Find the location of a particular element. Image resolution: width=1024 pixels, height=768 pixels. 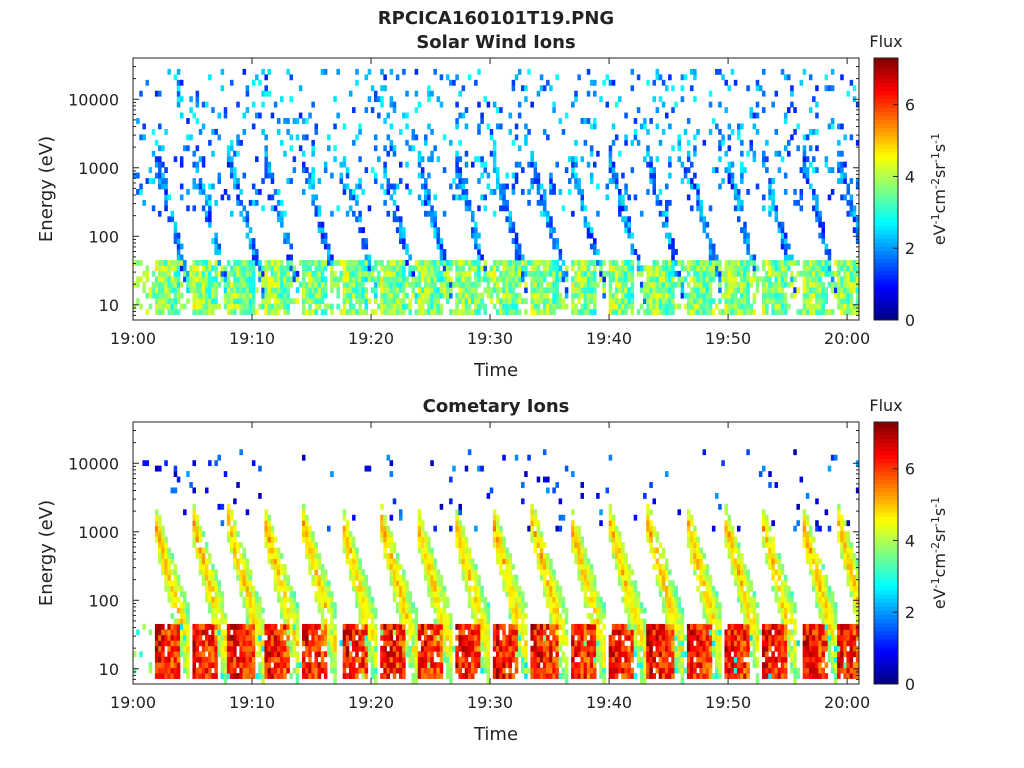

panel-title: Solar Wind Ions is located at coordinates (495, 42).